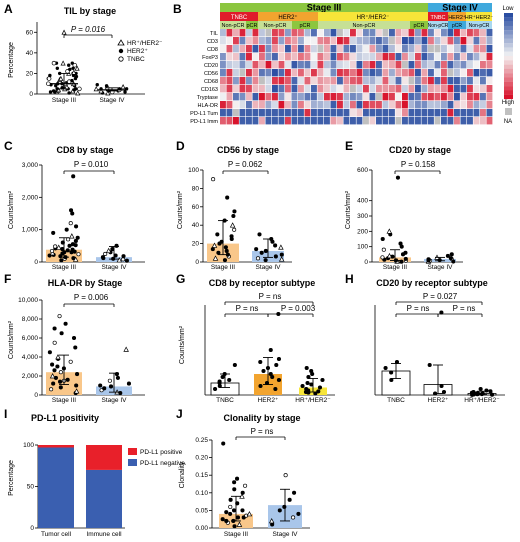  I want to click on y-tick-label: 0, so click(36, 395).